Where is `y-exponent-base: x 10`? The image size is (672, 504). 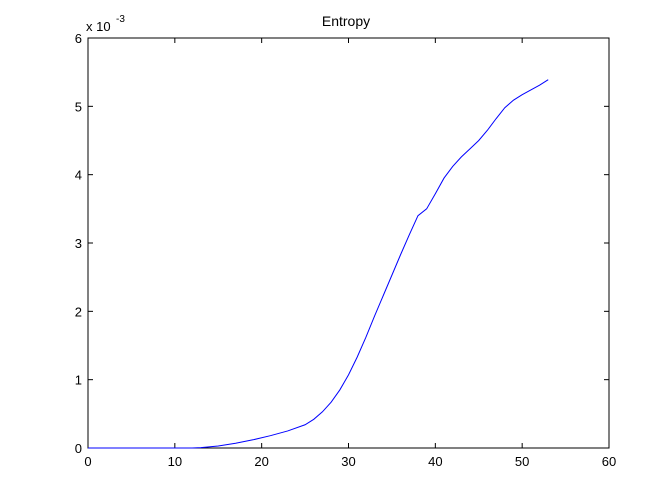
y-exponent-base: x 10 is located at coordinates (98, 26).